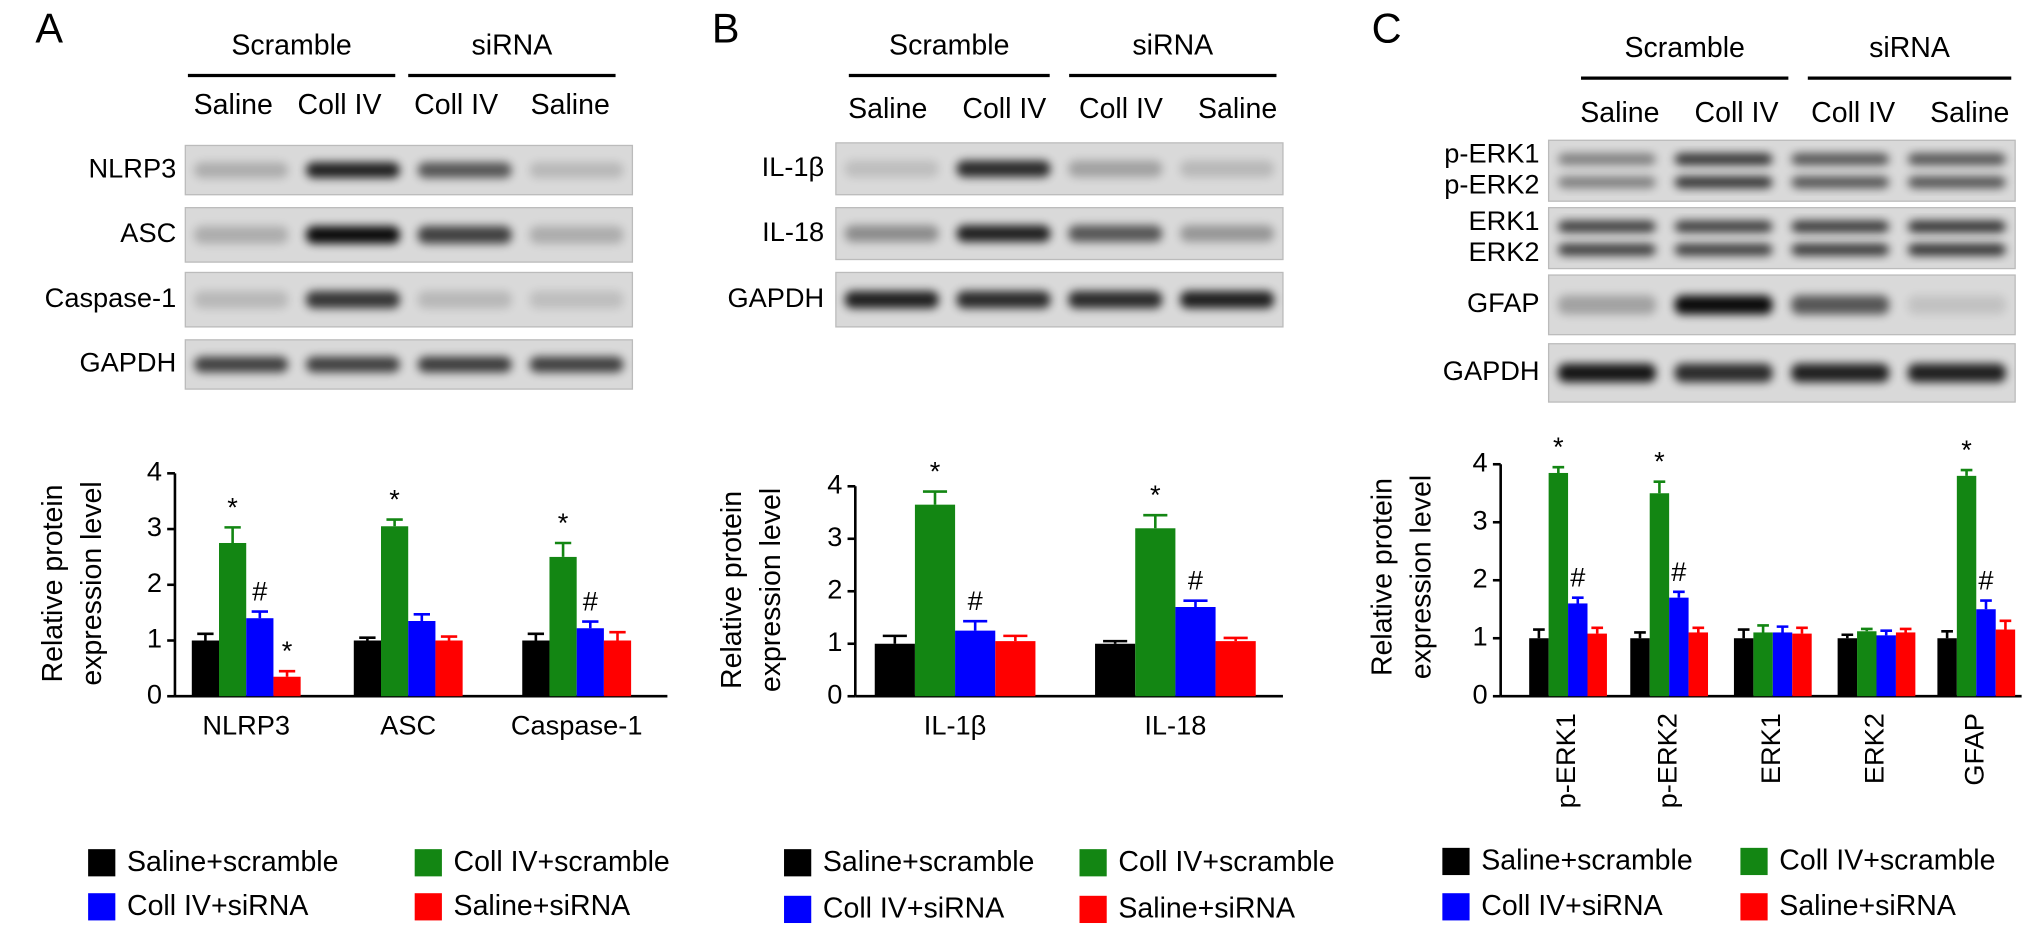  What do you see at coordinates (1666, 760) in the screenshot?
I see `x-tick-label: p-ERK2` at bounding box center [1666, 760].